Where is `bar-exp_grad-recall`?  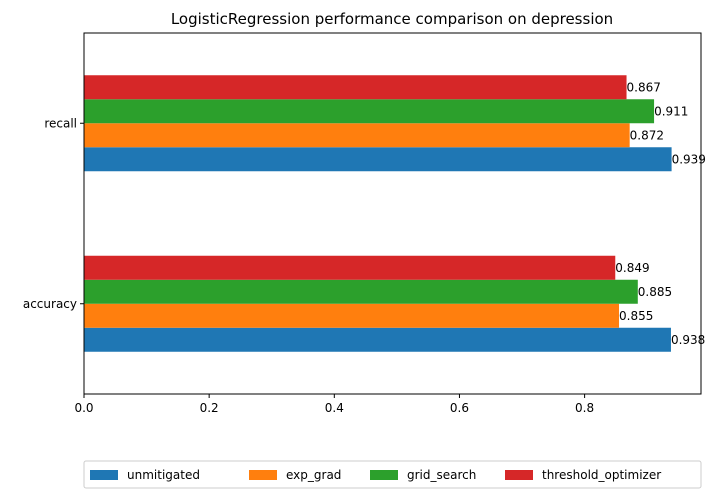
bar-exp_grad-recall is located at coordinates (357, 135).